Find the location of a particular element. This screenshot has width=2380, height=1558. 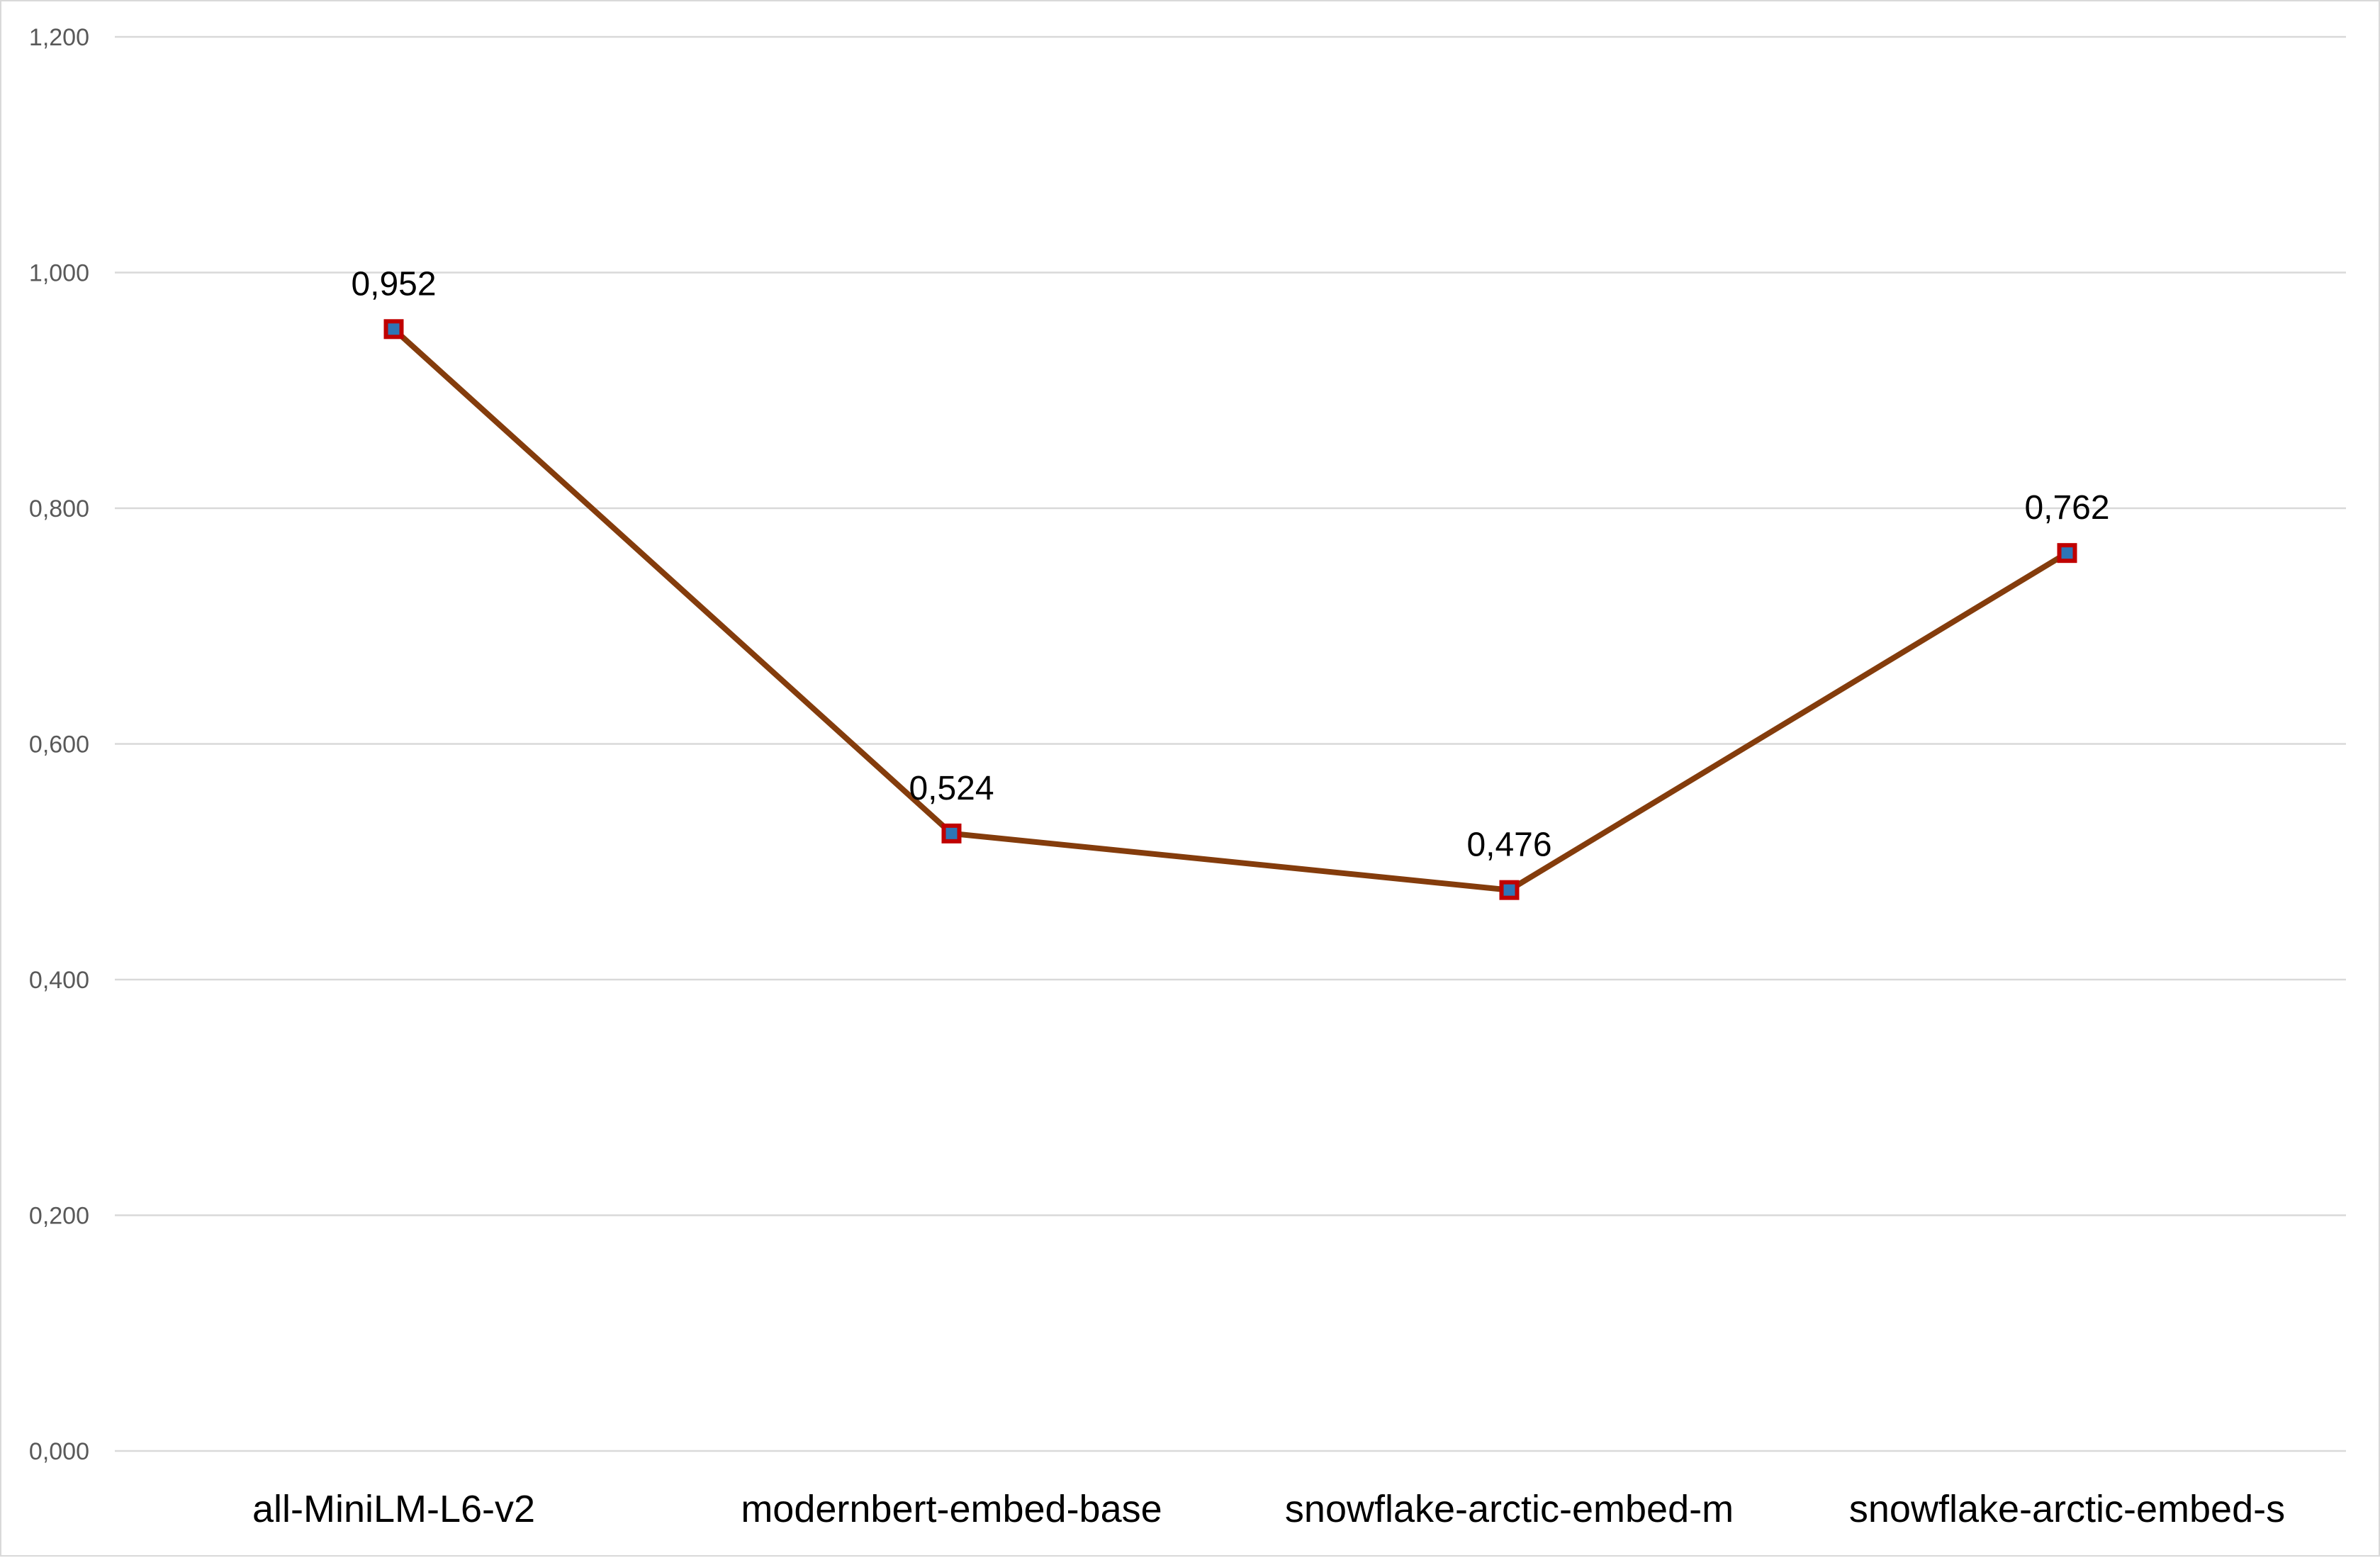

x-category-label: snowflake-arctic-embed-m is located at coordinates (1509, 1509).